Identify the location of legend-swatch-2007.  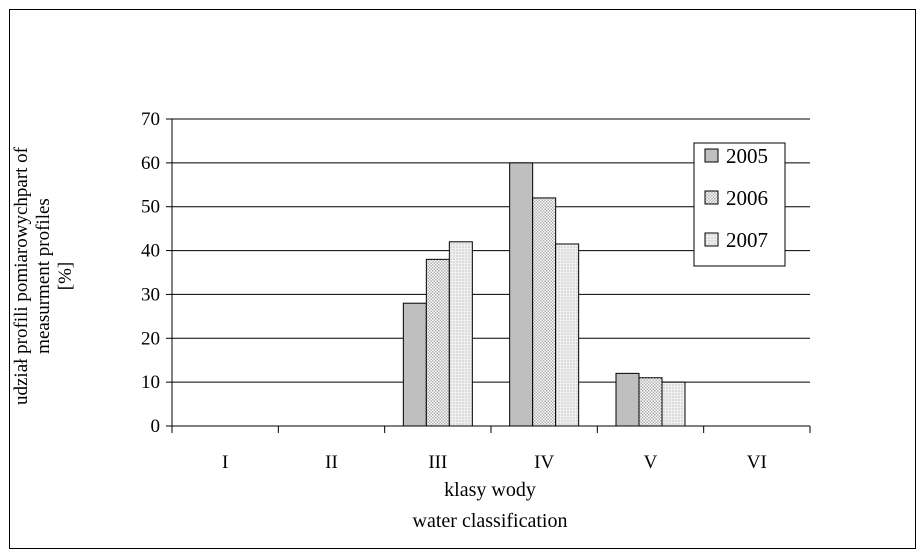
(711, 239).